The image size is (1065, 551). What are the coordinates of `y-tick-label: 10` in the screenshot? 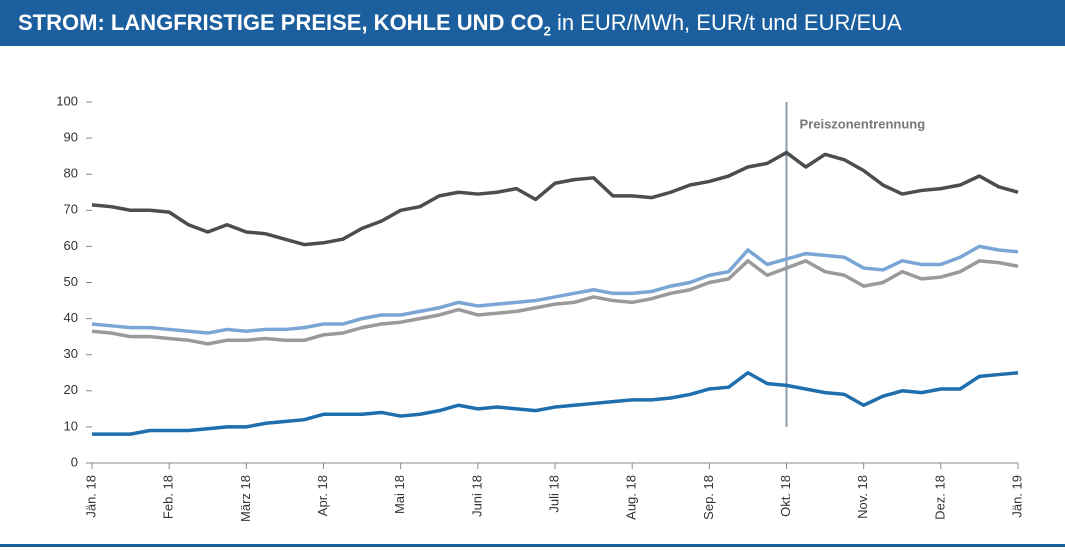 It's located at (71, 425).